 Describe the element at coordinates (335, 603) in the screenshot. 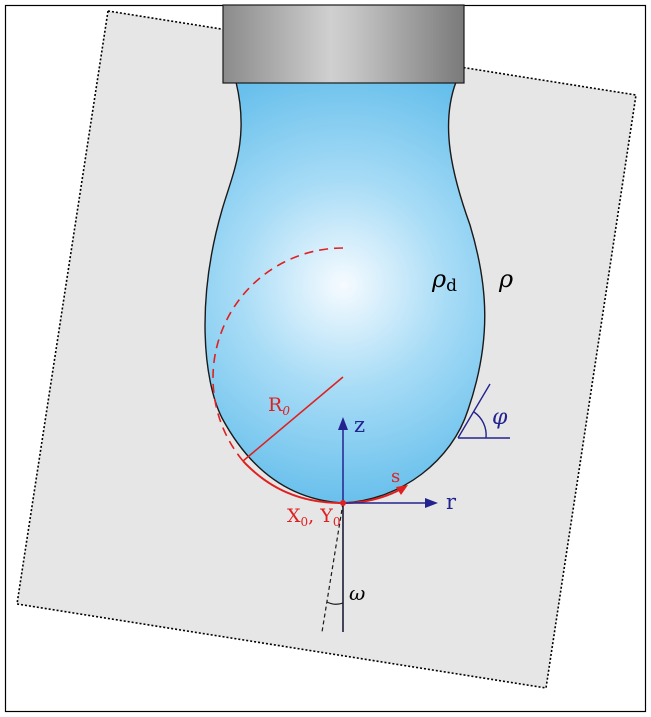

I see `omega-arc` at that location.